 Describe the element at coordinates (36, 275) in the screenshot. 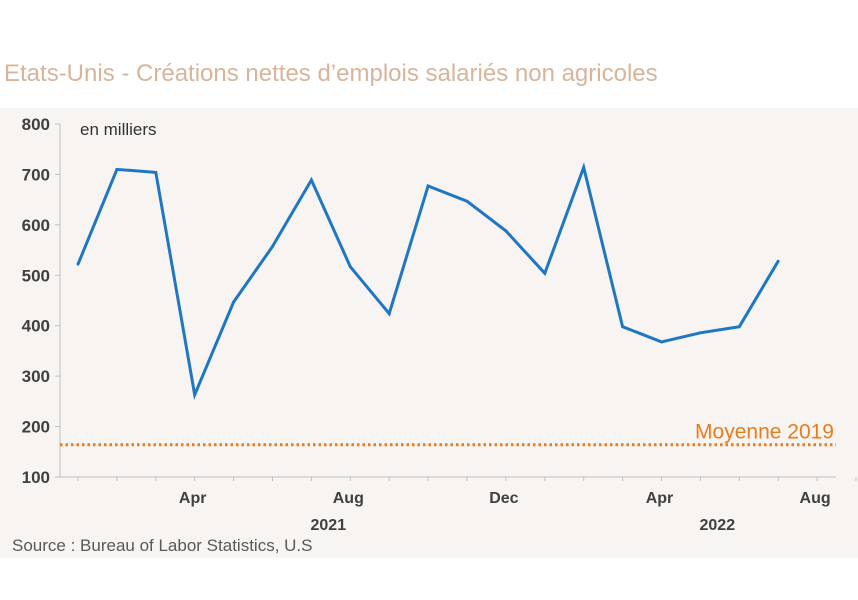

I see `y-tick-label: 500` at that location.